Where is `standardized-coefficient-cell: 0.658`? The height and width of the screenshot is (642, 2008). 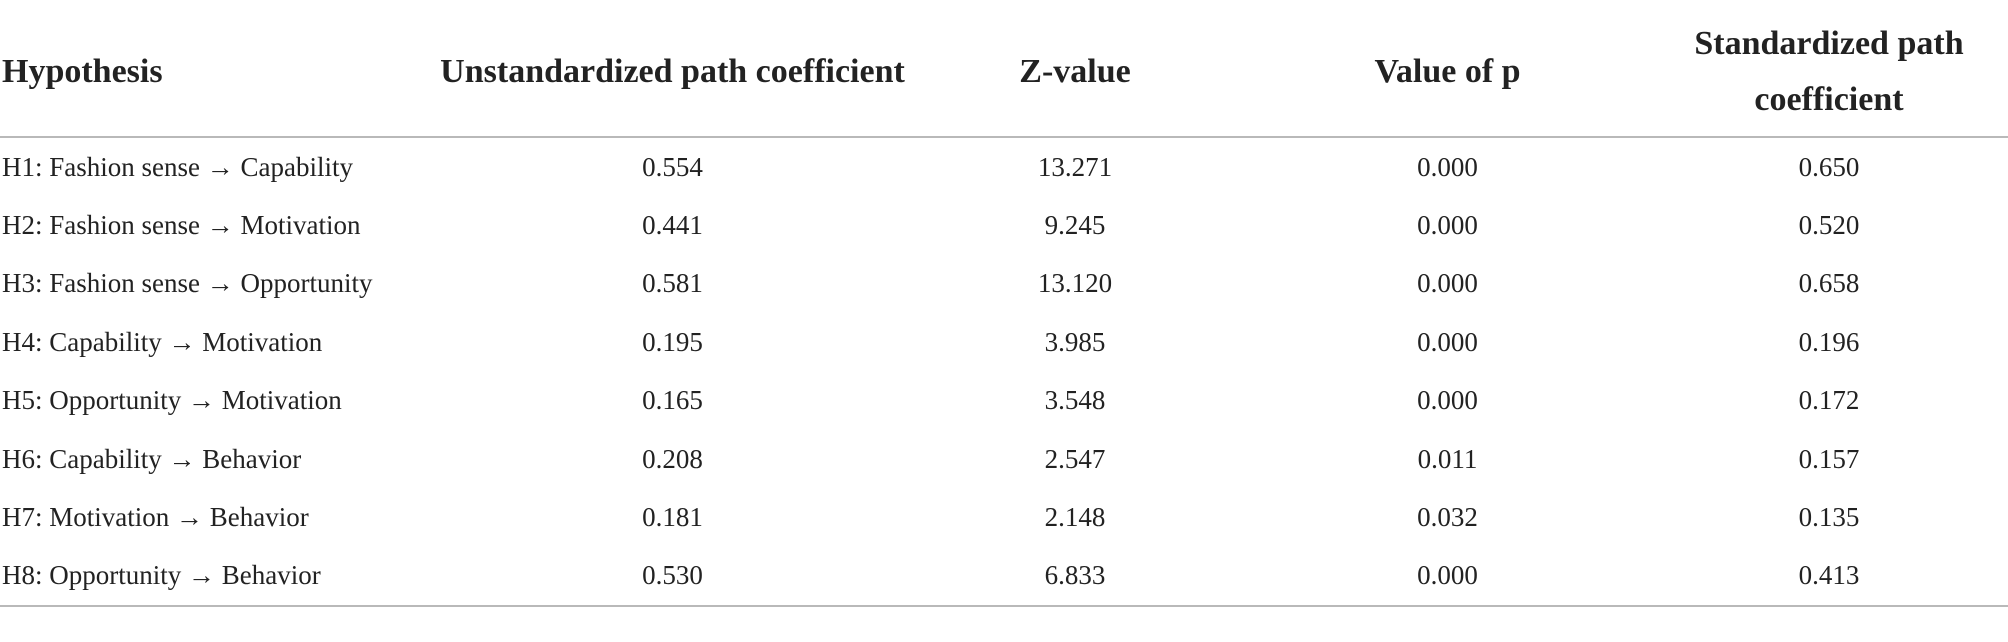 standardized-coefficient-cell: 0.658 is located at coordinates (1829, 283).